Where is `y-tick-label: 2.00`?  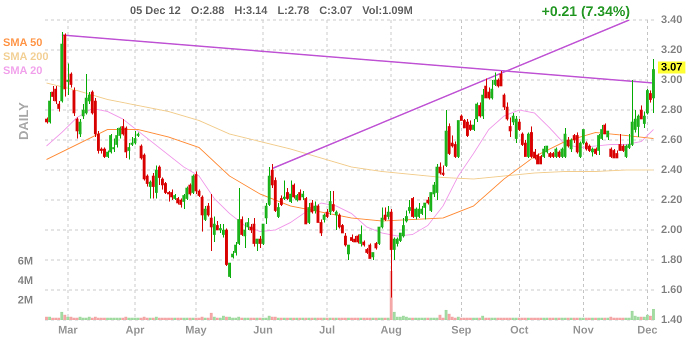
y-tick-label: 2.00 is located at coordinates (671, 230).